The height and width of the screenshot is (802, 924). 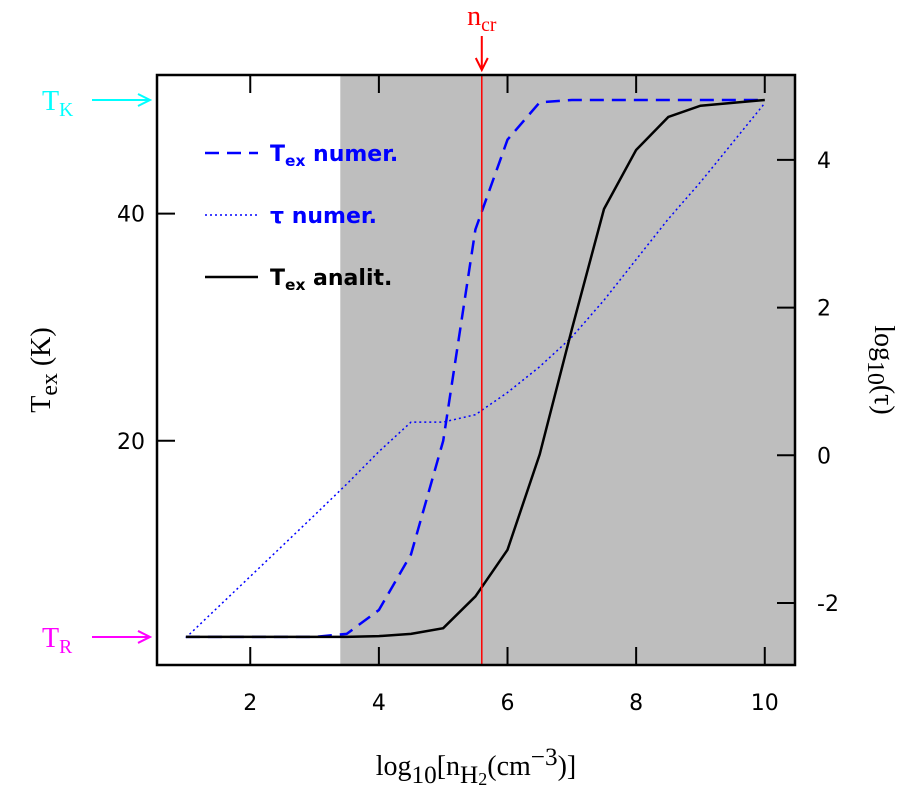 I want to click on legend-label: Tex​ analit., so click(x=331, y=280).